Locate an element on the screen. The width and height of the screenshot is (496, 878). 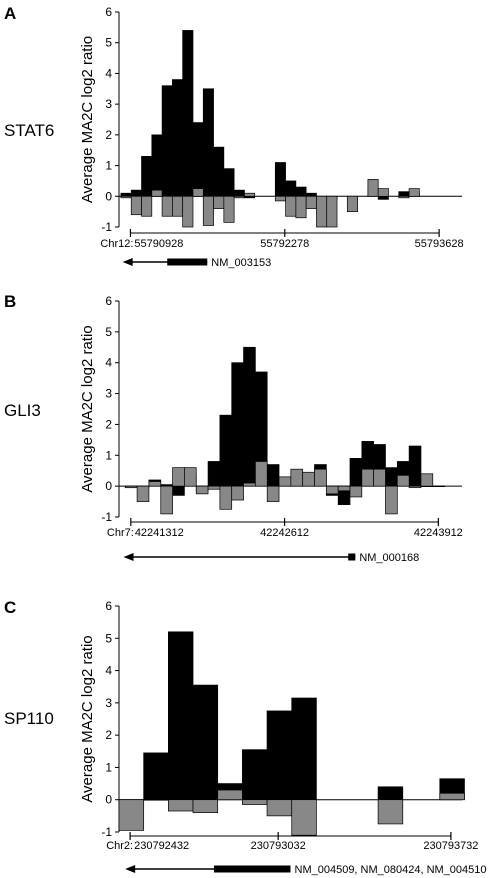
gene-name: SP110 is located at coordinates (29, 718).